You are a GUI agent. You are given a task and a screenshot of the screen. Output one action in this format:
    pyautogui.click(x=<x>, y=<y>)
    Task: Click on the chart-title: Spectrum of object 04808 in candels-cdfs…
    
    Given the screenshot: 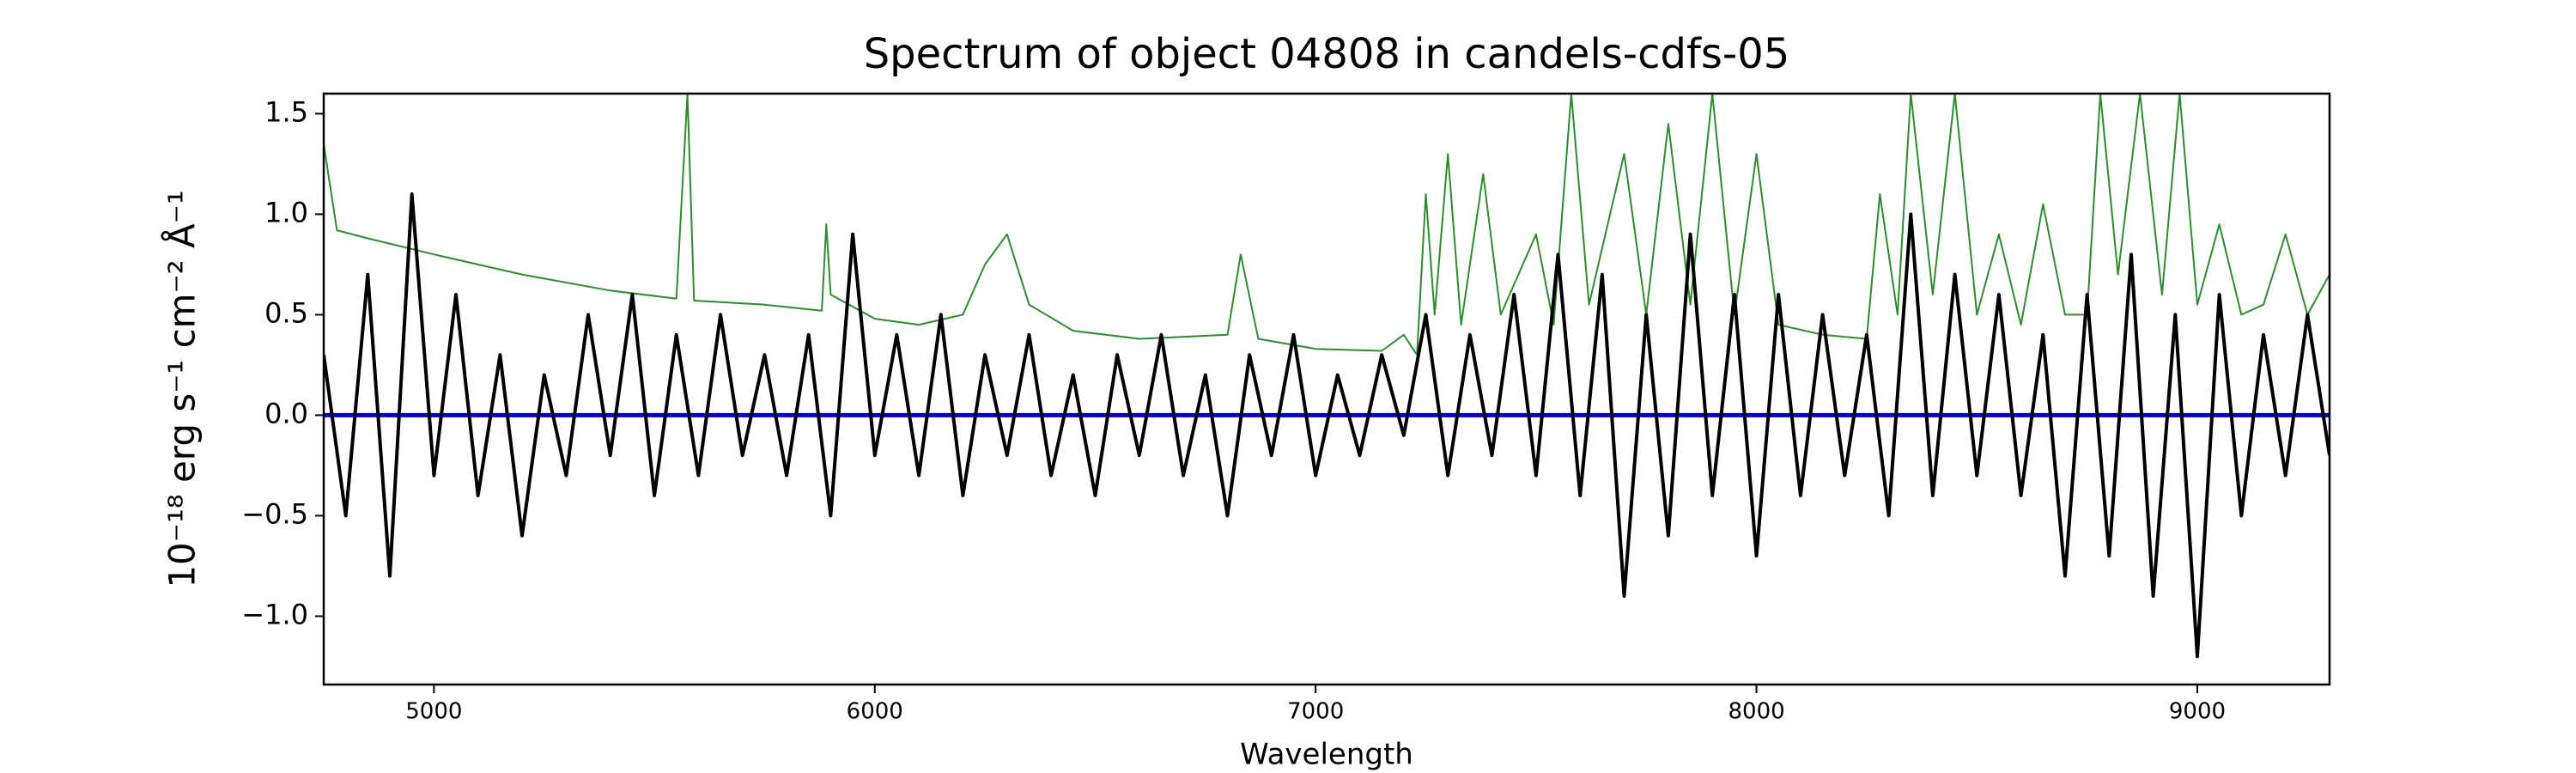 What is the action you would take?
    pyautogui.click(x=1327, y=54)
    